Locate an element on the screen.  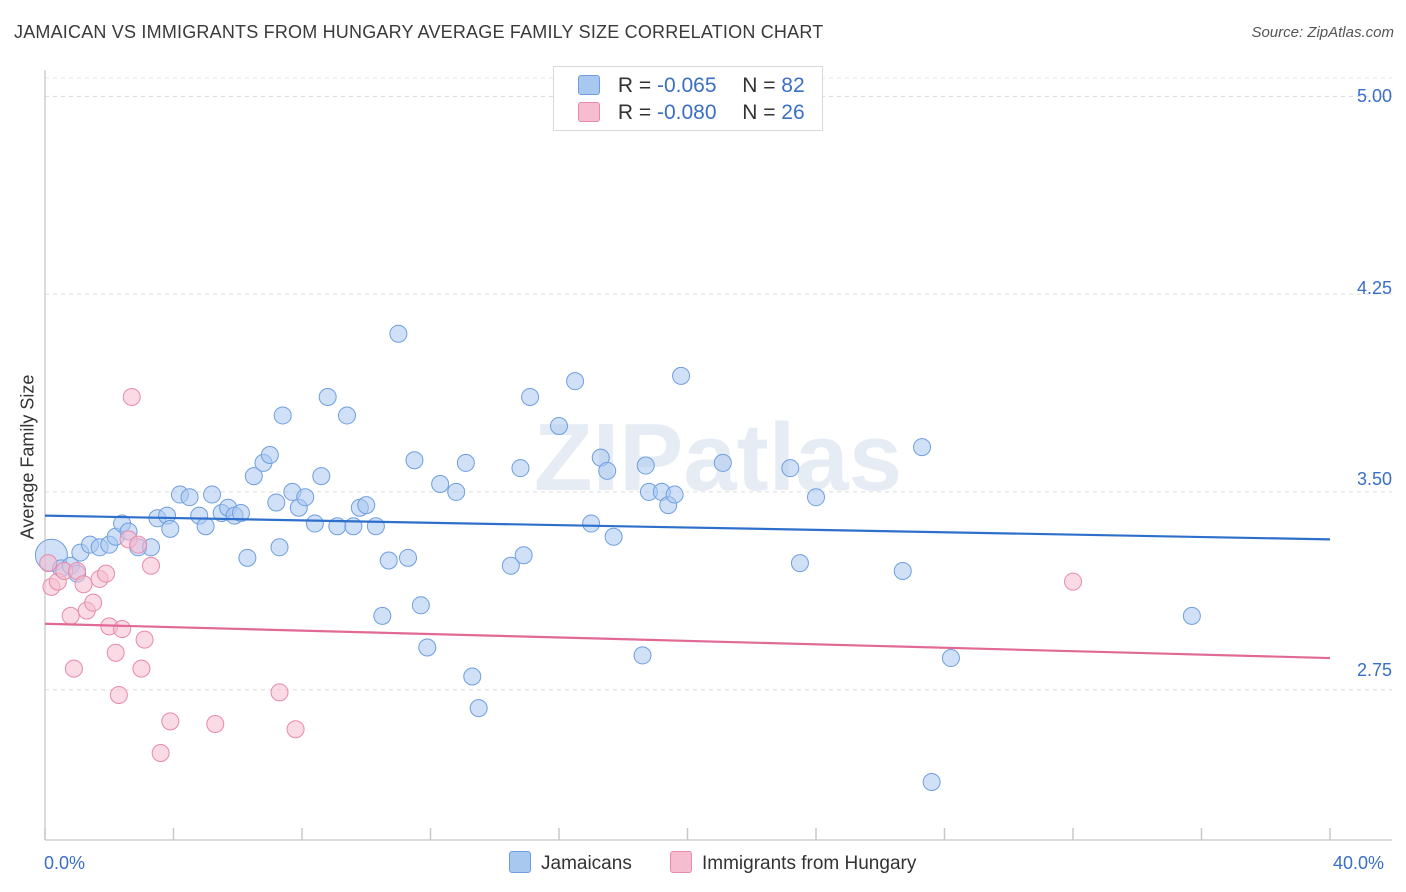
legend-item-jamaicans: Jamaicans is located at coordinates (570, 863).